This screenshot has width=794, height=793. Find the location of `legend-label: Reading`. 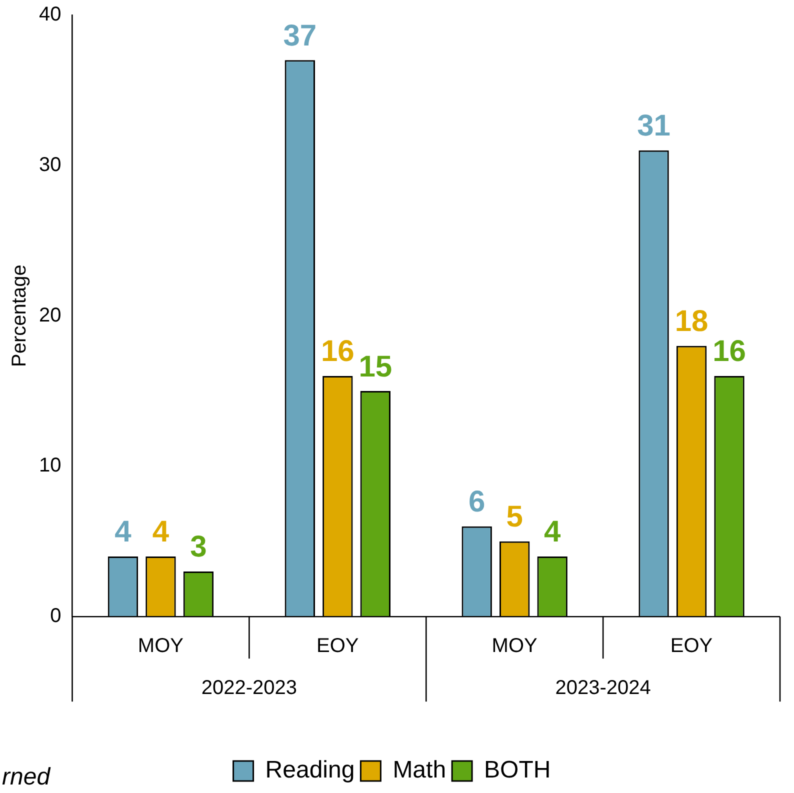

legend-label: Reading is located at coordinates (310, 770).